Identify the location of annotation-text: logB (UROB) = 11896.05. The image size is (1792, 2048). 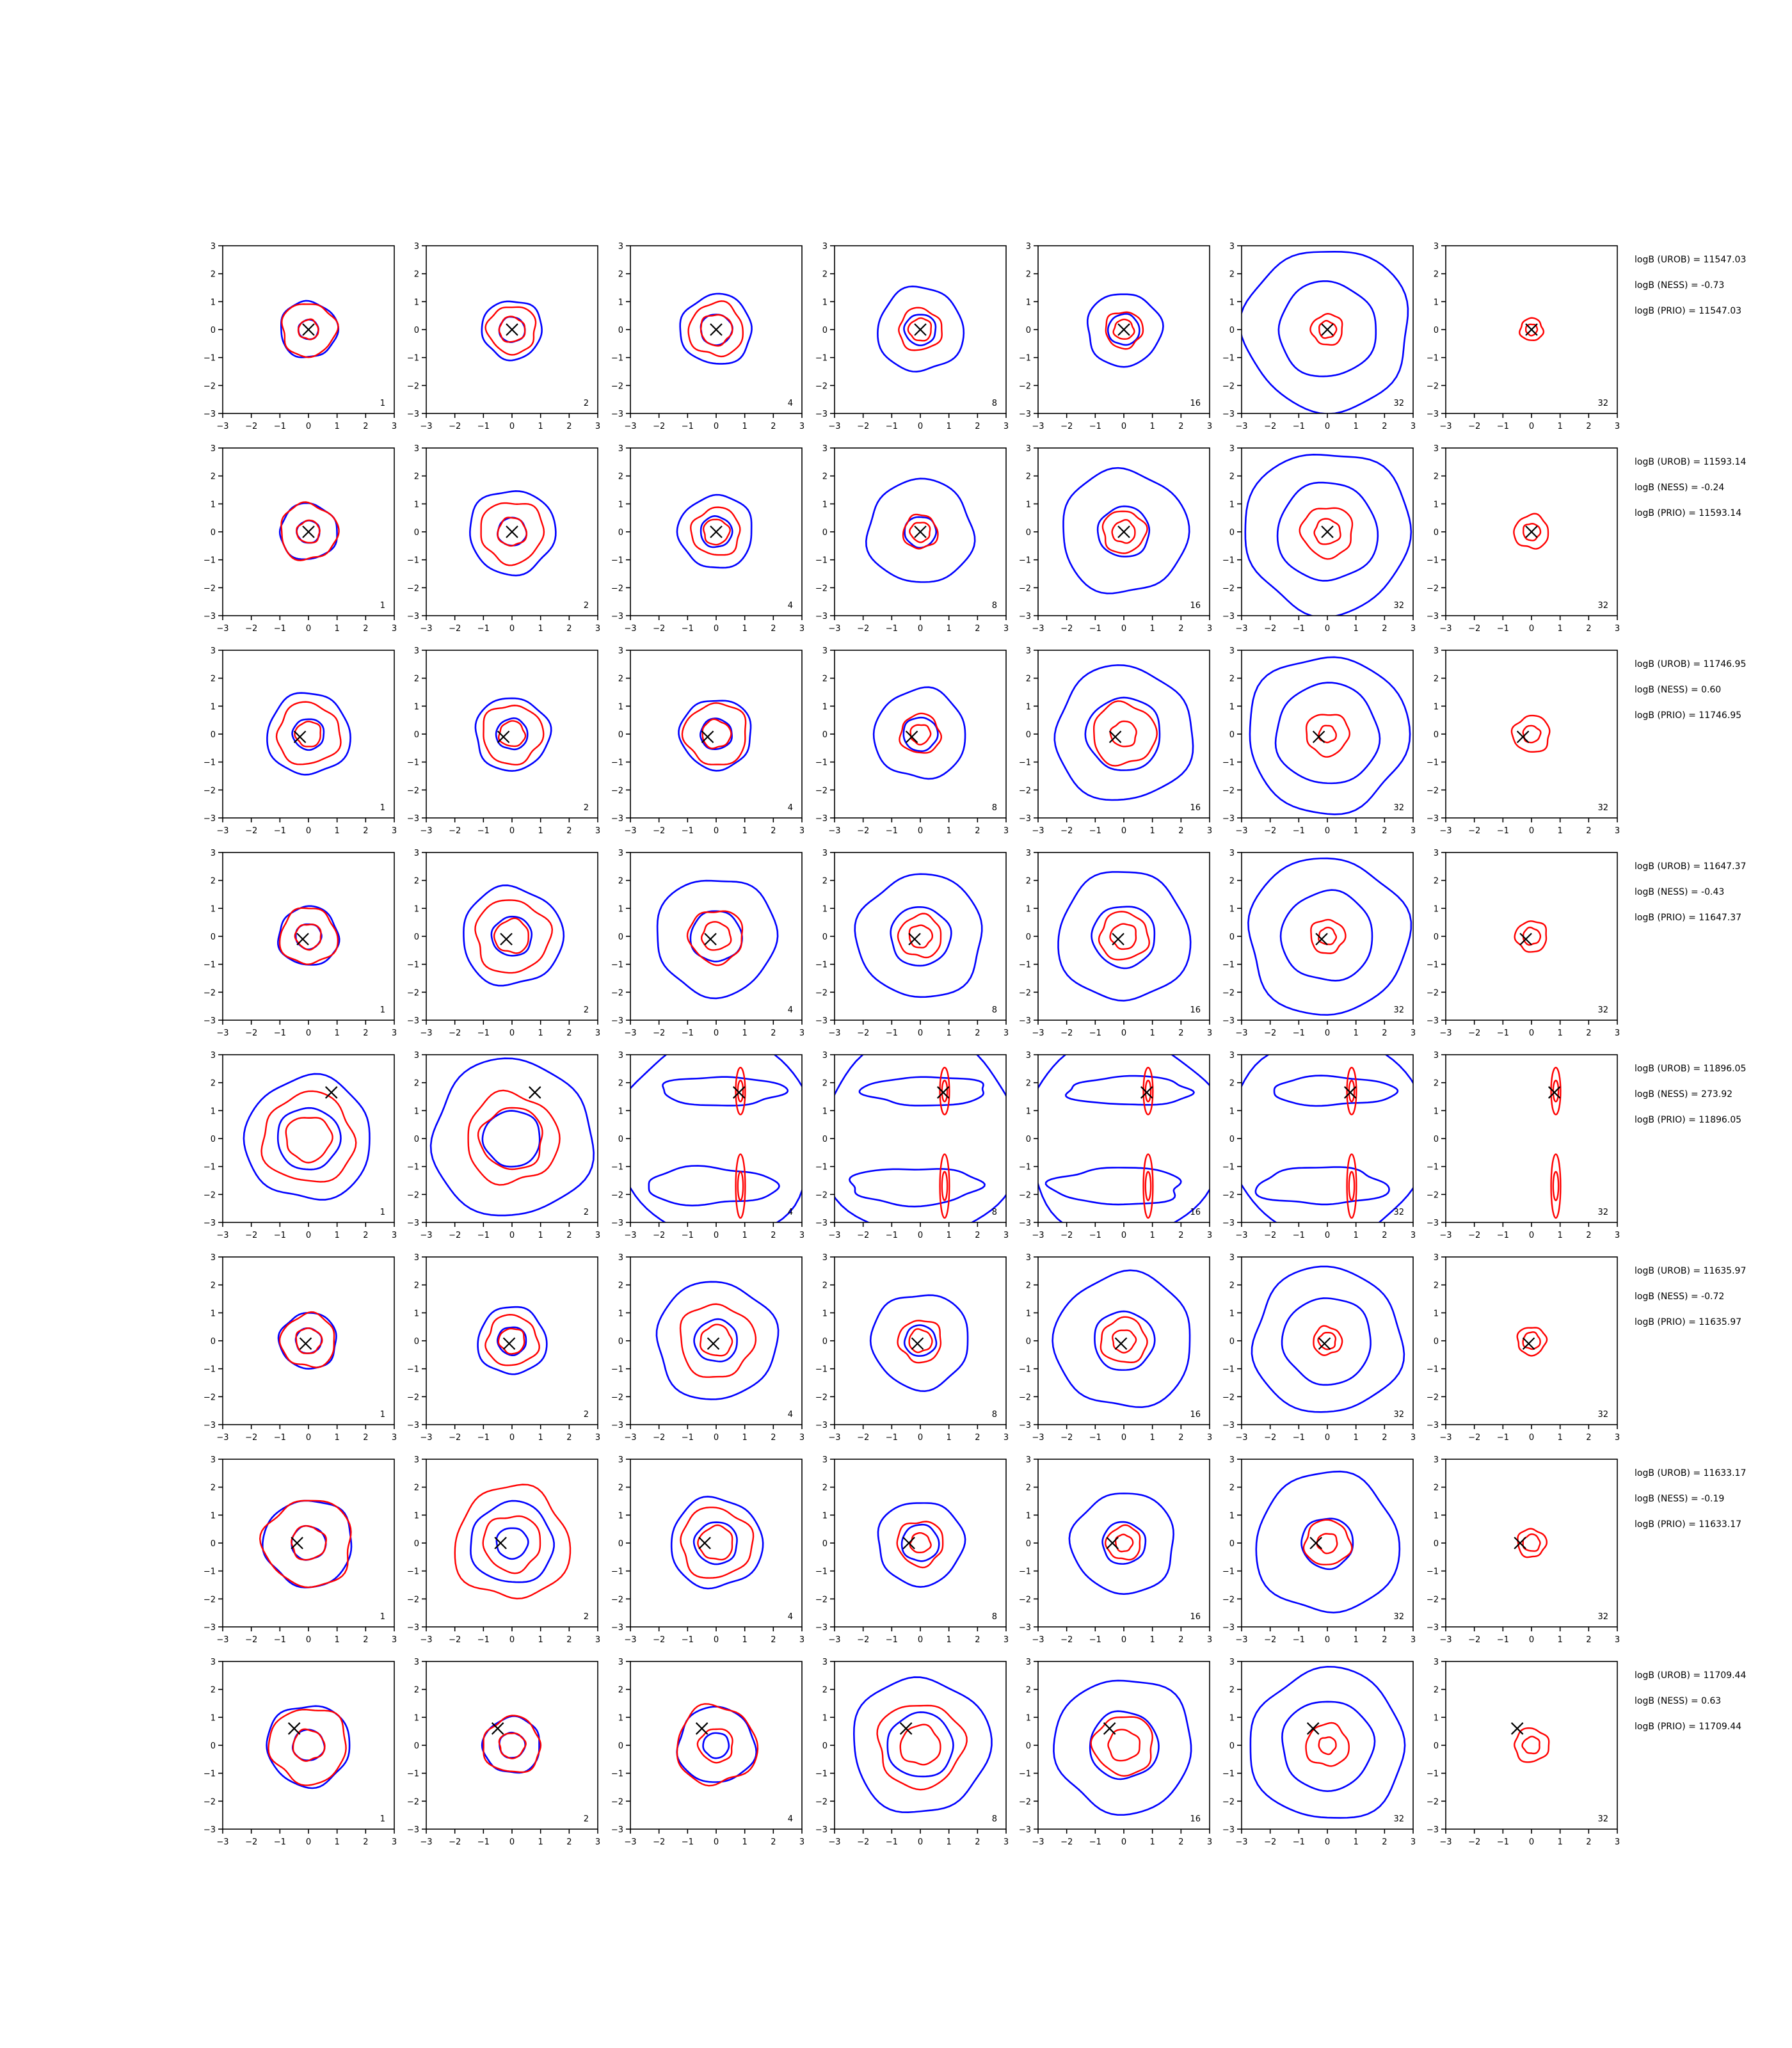
(1690, 1069).